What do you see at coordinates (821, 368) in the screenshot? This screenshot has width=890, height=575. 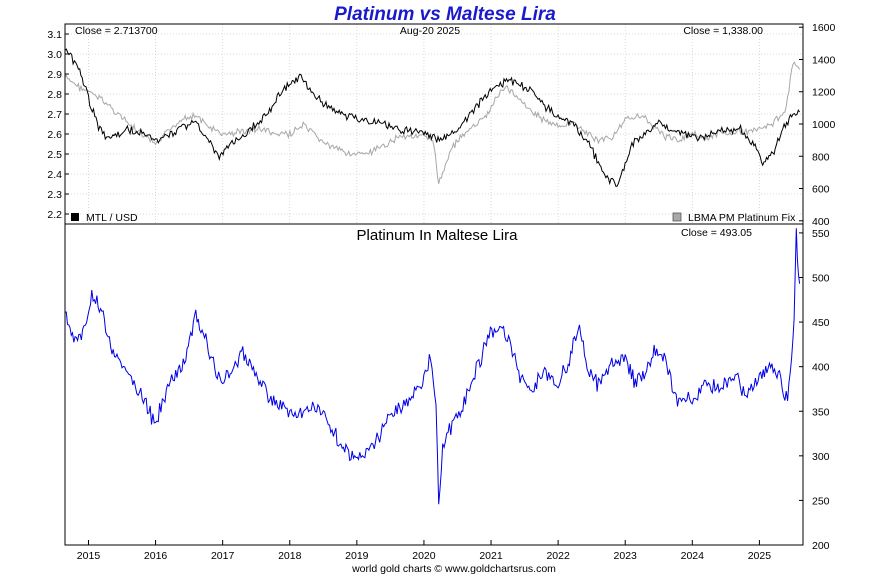 I see `bottom-right-tick-label: 400` at bounding box center [821, 368].